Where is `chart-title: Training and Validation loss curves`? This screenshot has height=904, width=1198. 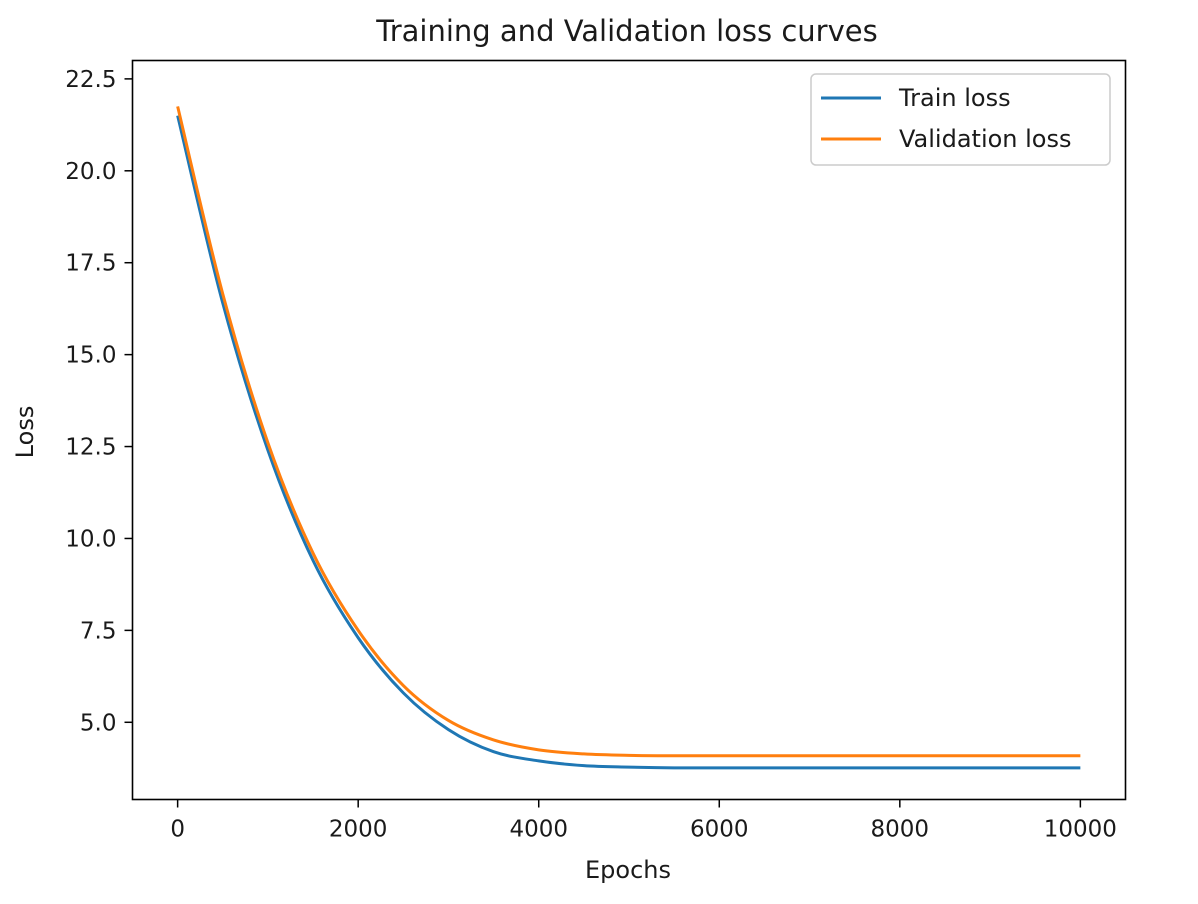 chart-title: Training and Validation loss curves is located at coordinates (626, 31).